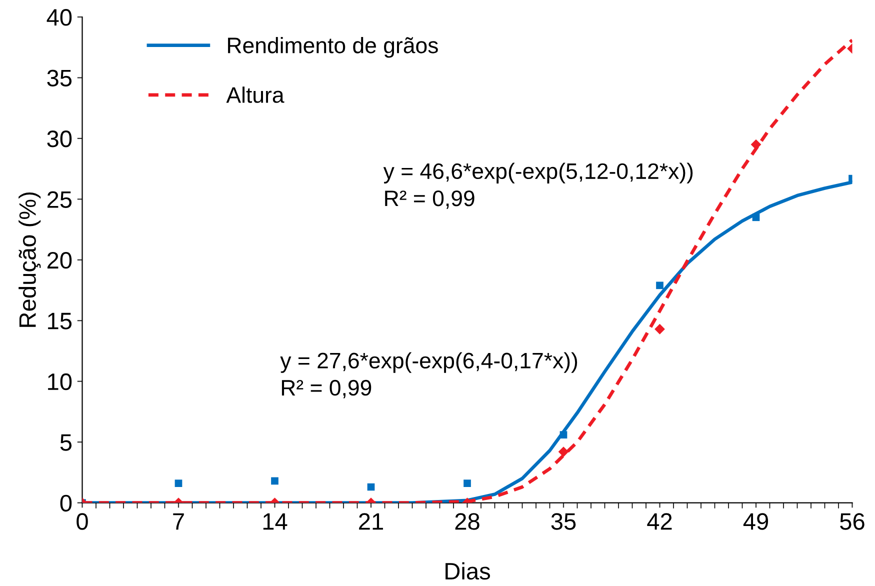 The height and width of the screenshot is (586, 875). Describe the element at coordinates (333, 47) in the screenshot. I see `legend-label: Rendimento de grãos` at that location.